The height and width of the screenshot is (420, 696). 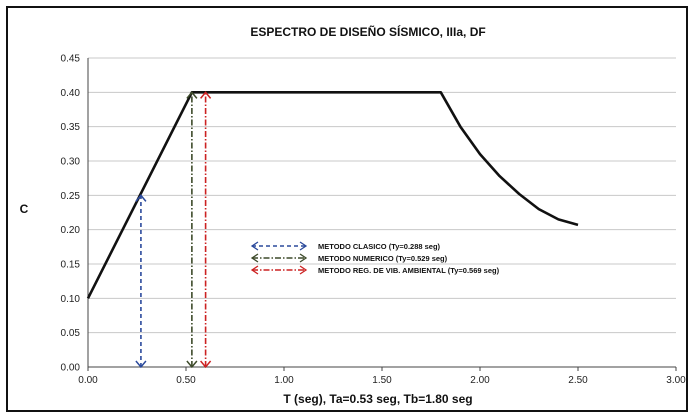 I want to click on y-tick-label: 0.25, so click(x=71, y=196).